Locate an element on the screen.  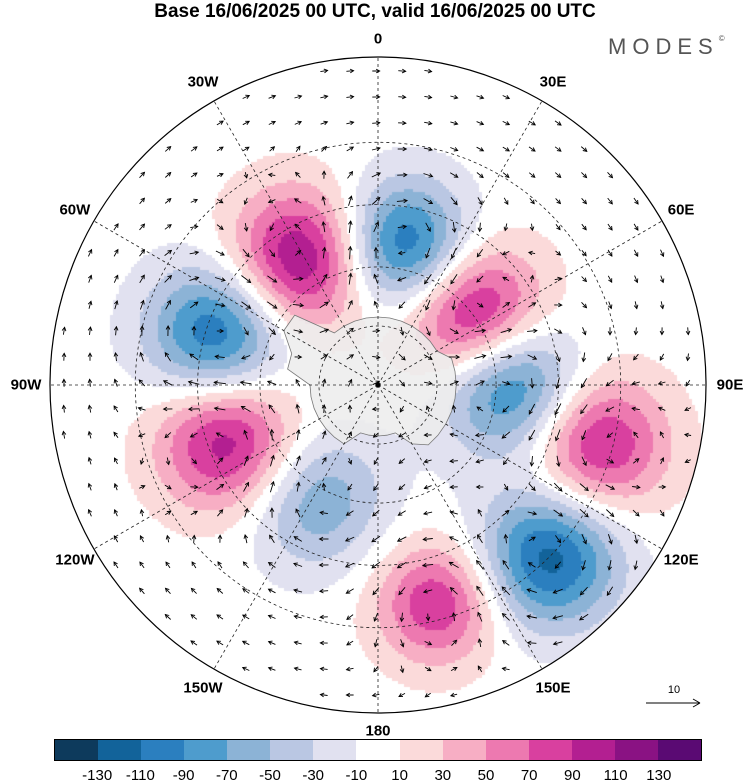
longitude-label: 60W is located at coordinates (74, 210).